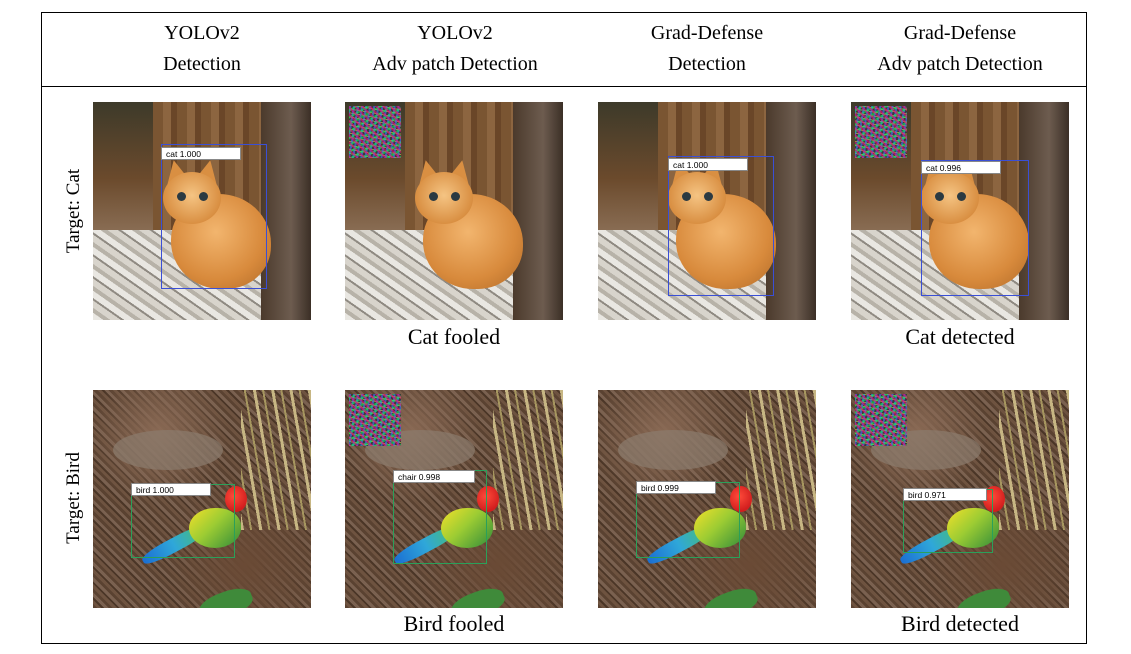 This screenshot has width=1131, height=654. Describe the element at coordinates (676, 487) in the screenshot. I see `detection-label: bird 0.999` at that location.